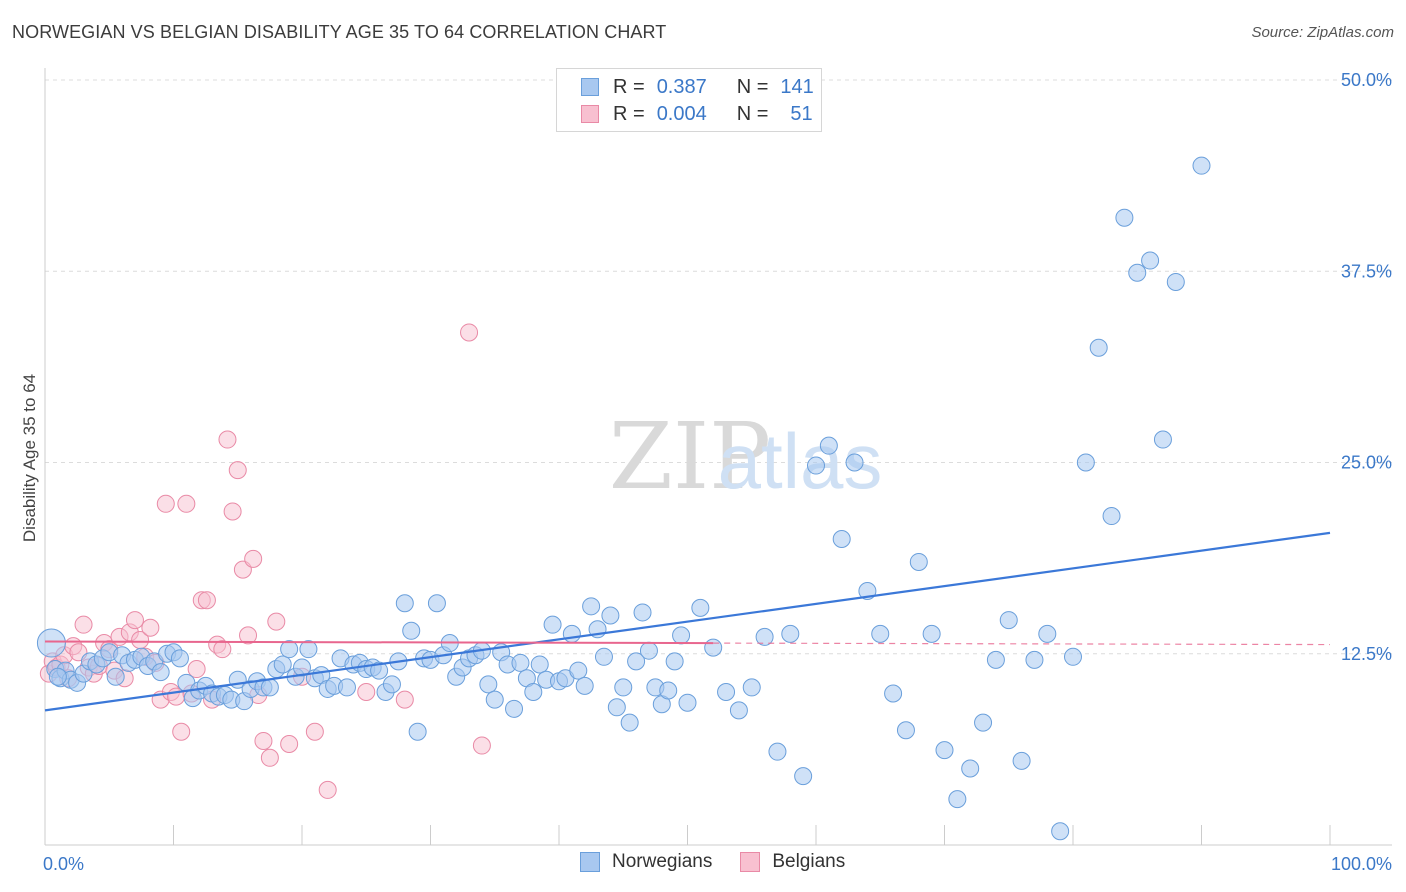  Describe the element at coordinates (681, 86) in the screenshot. I see `legend-r-value: 0.387` at that location.